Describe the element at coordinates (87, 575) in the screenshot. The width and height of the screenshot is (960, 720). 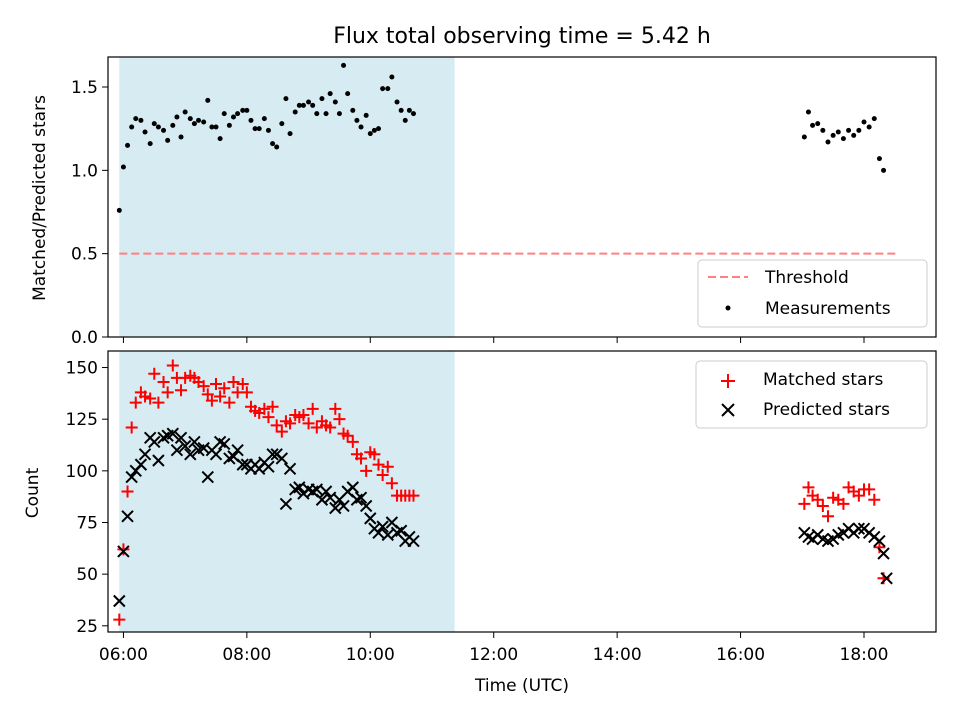
I see `bottom-ytick-label: 50` at that location.